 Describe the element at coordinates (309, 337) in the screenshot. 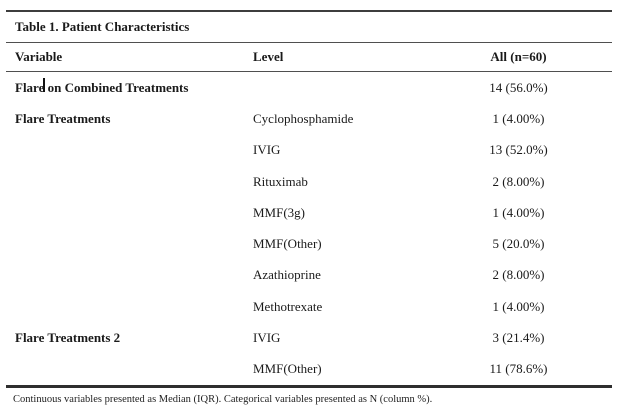

I see `table-row: Flare Treatments 2 IVIG 3 (21.4%)` at that location.